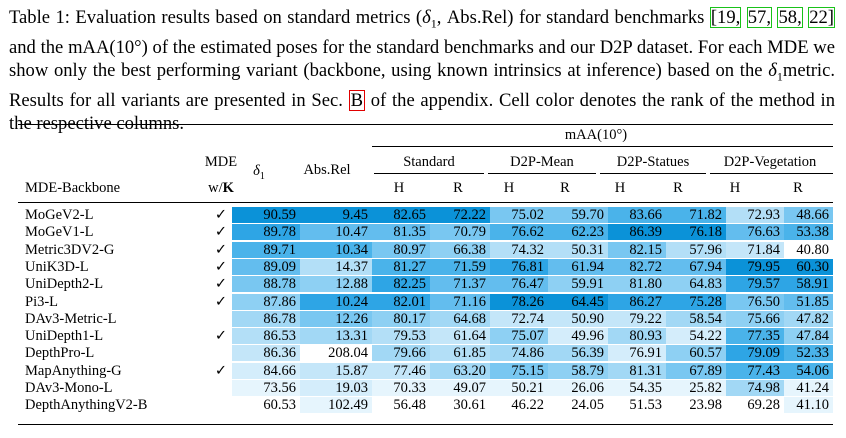 The height and width of the screenshot is (438, 846). I want to click on header-mde-backbone: MDE-Backbone, so click(73, 188).